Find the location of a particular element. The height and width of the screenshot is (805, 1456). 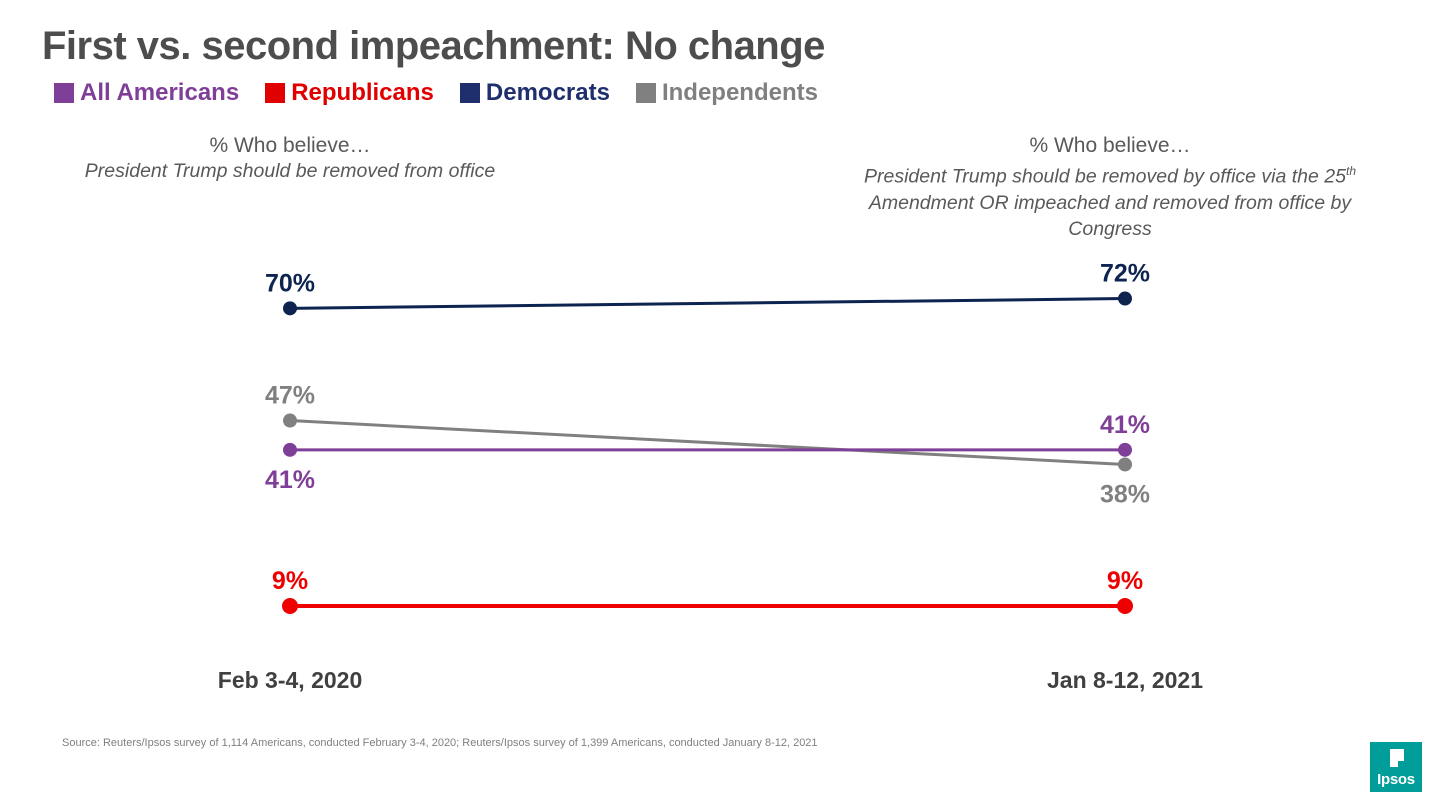

legend-item-all-americans: All Americans is located at coordinates (146, 93).